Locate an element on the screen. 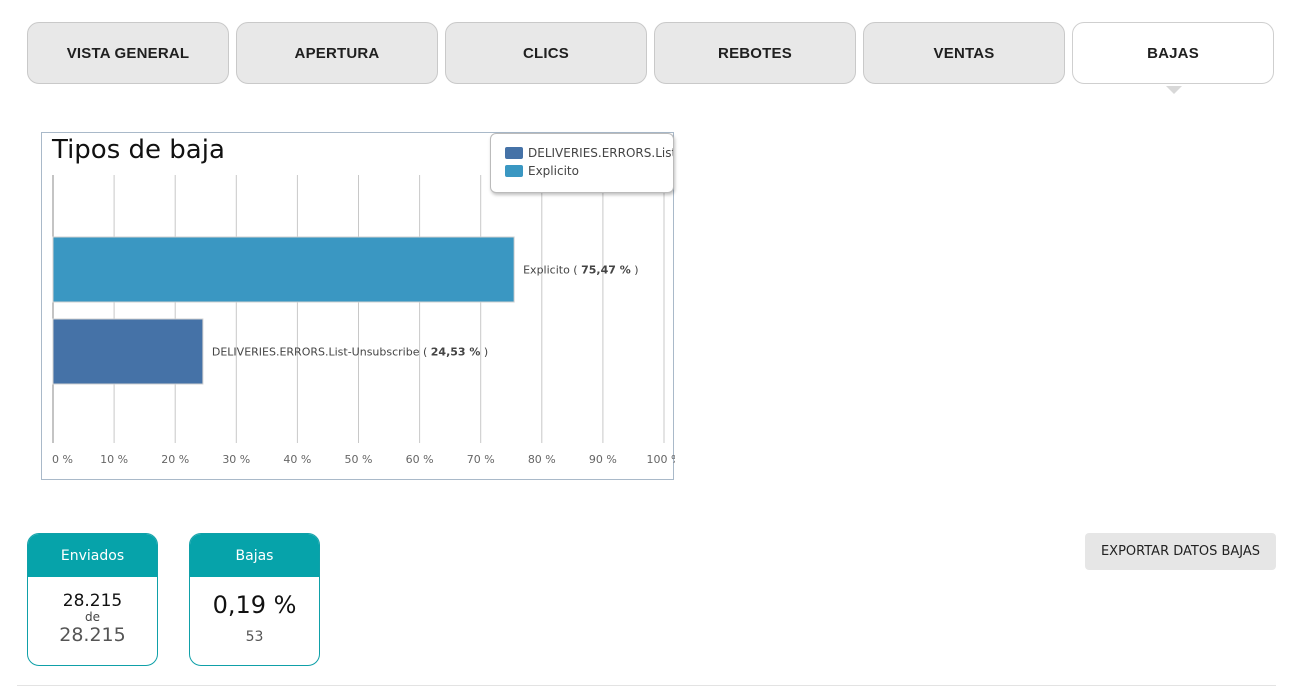 This screenshot has width=1307, height=693. bajas-percent: 0,19 % is located at coordinates (254, 605).